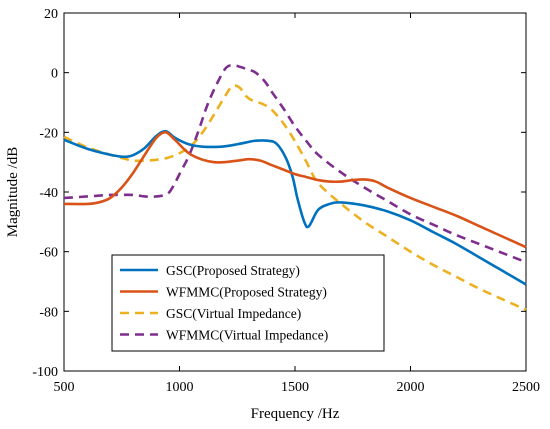  Describe the element at coordinates (48, 193) in the screenshot. I see `y-tick-label: -40` at that location.